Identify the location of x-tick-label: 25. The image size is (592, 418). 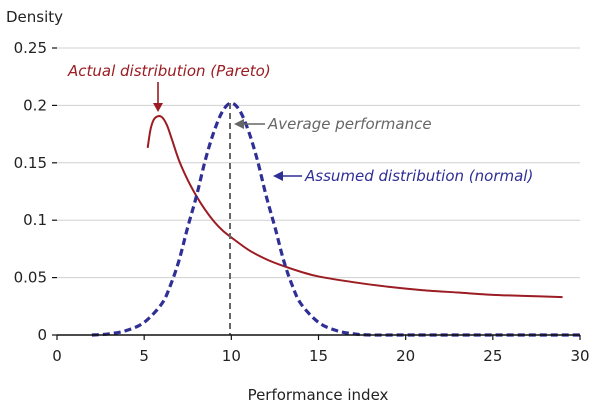
(492, 356).